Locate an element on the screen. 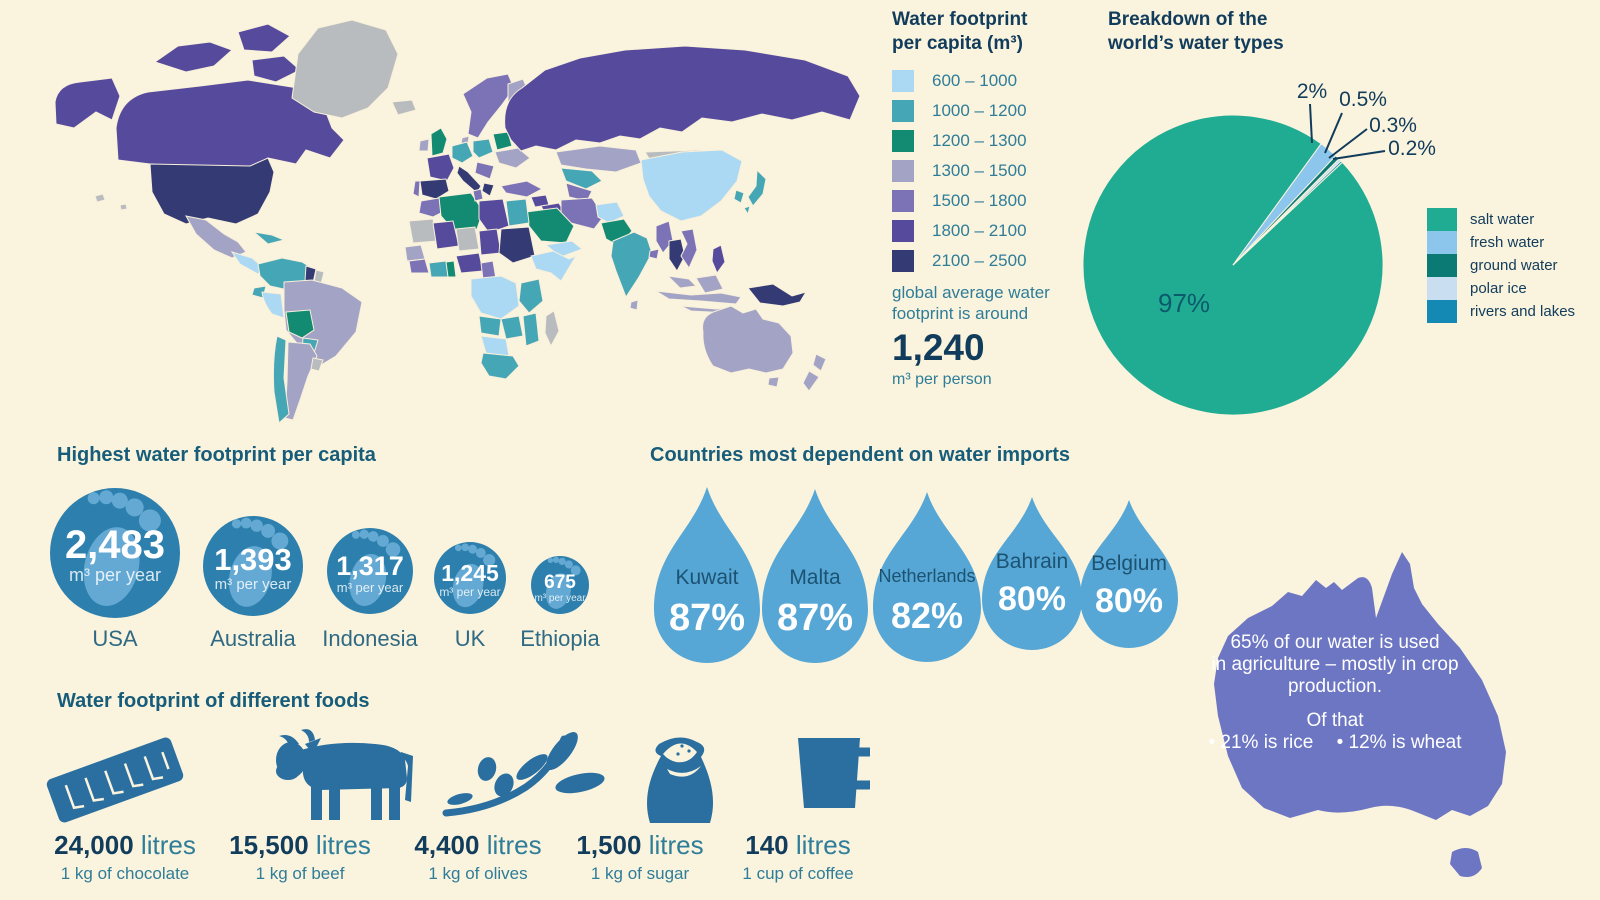 The image size is (1600, 900). australia-map-shape is located at coordinates (1360, 686).